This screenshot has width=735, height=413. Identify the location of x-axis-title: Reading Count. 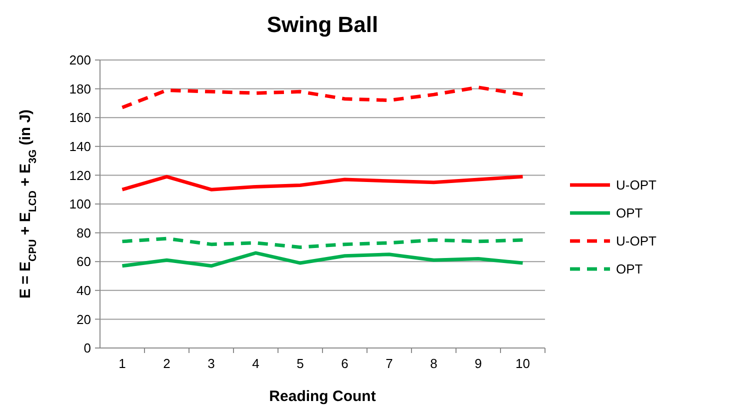
(322, 396).